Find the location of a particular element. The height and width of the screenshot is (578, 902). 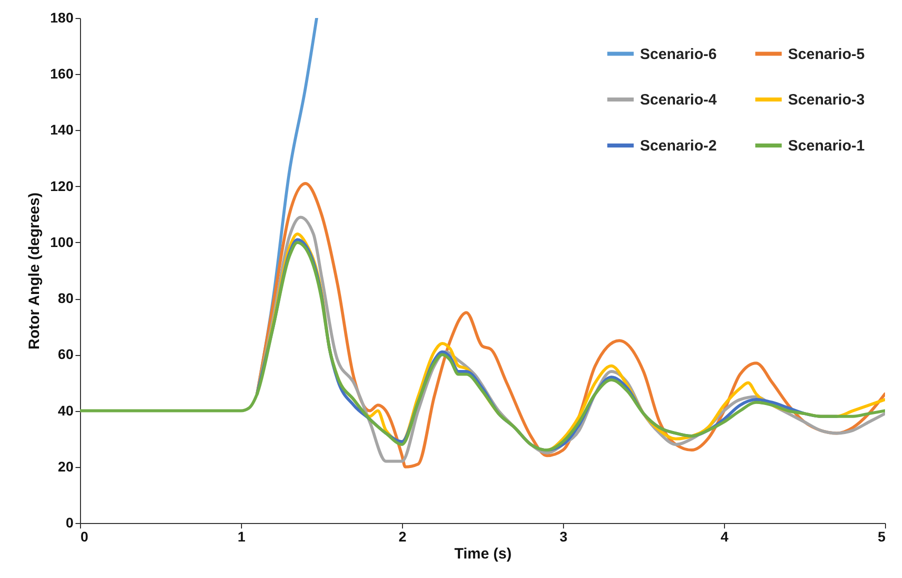

y-tick-label: 40 is located at coordinates (66, 410).